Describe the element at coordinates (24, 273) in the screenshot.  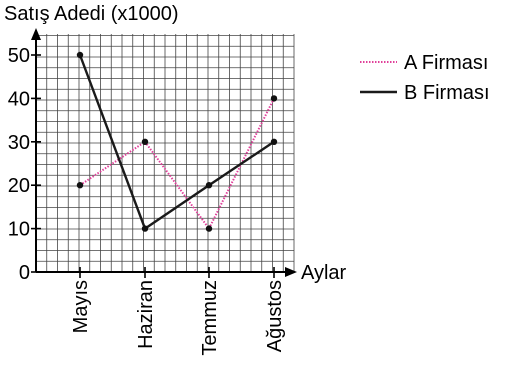
I see `y-tick-label: 0` at that location.